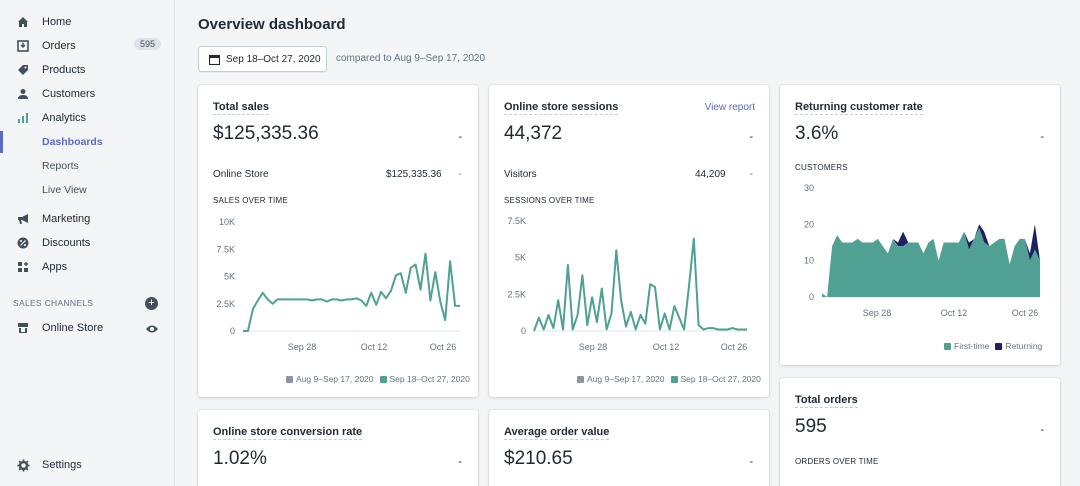  Describe the element at coordinates (809, 224) in the screenshot. I see `y-tick-label: 20` at that location.